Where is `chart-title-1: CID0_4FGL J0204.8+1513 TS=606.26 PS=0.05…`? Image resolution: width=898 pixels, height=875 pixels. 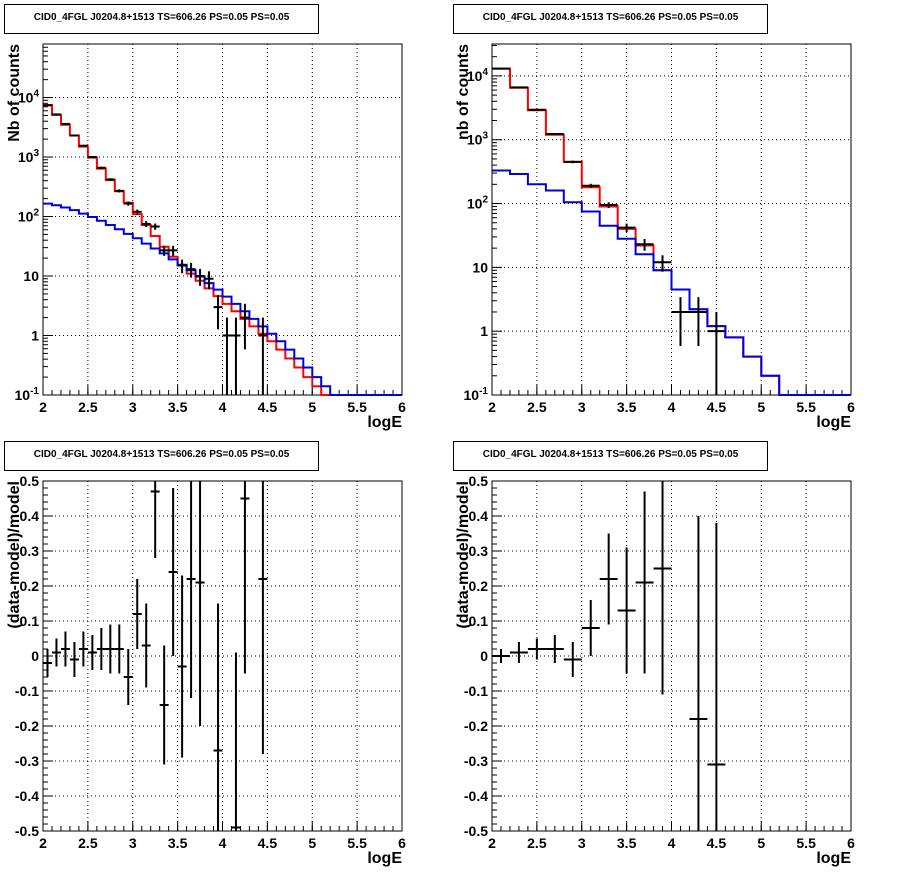
chart-title-1: CID0_4FGL J0204.8+1513 TS=606.26 PS=0.05… is located at coordinates (161, 19).